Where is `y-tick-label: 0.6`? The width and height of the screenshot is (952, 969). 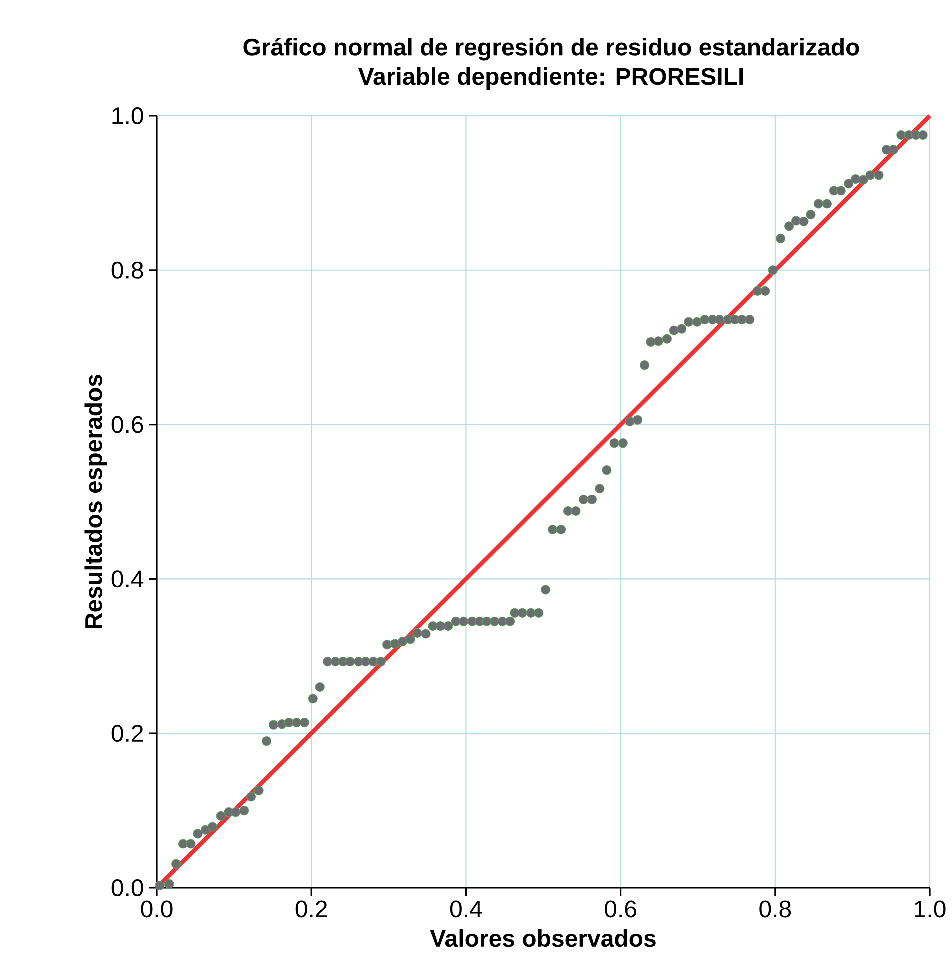 y-tick-label: 0.6 is located at coordinates (128, 425).